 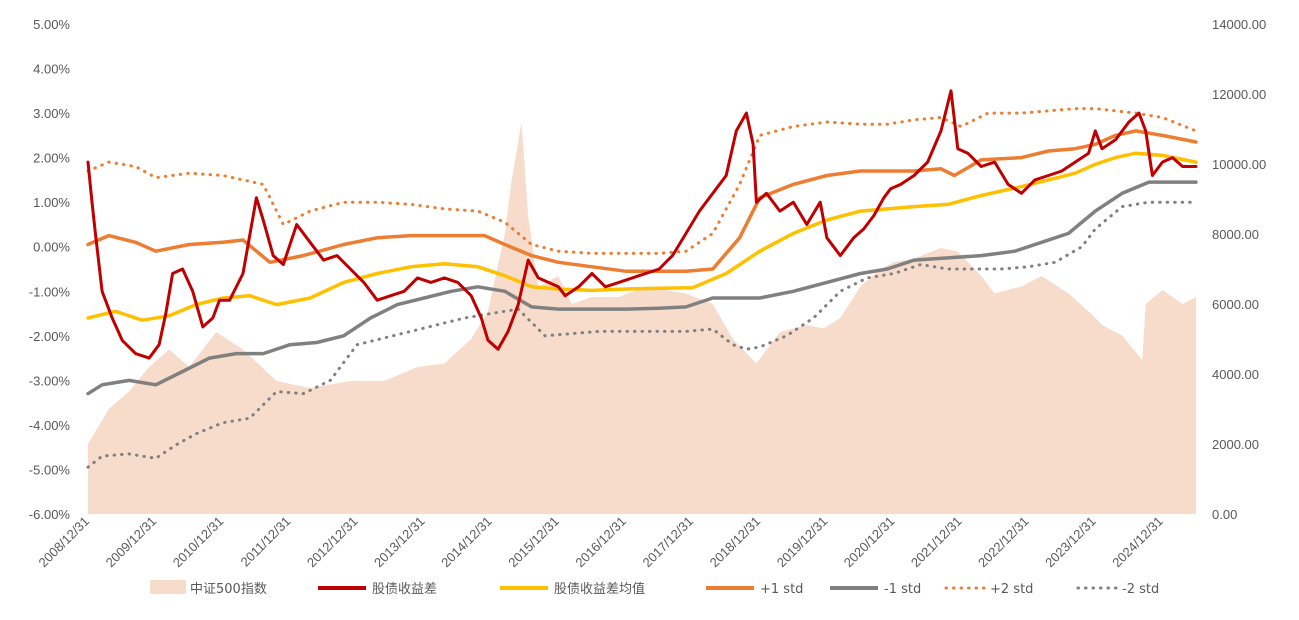 What do you see at coordinates (902, 589) in the screenshot?
I see `legend-label: -1 std` at bounding box center [902, 589].